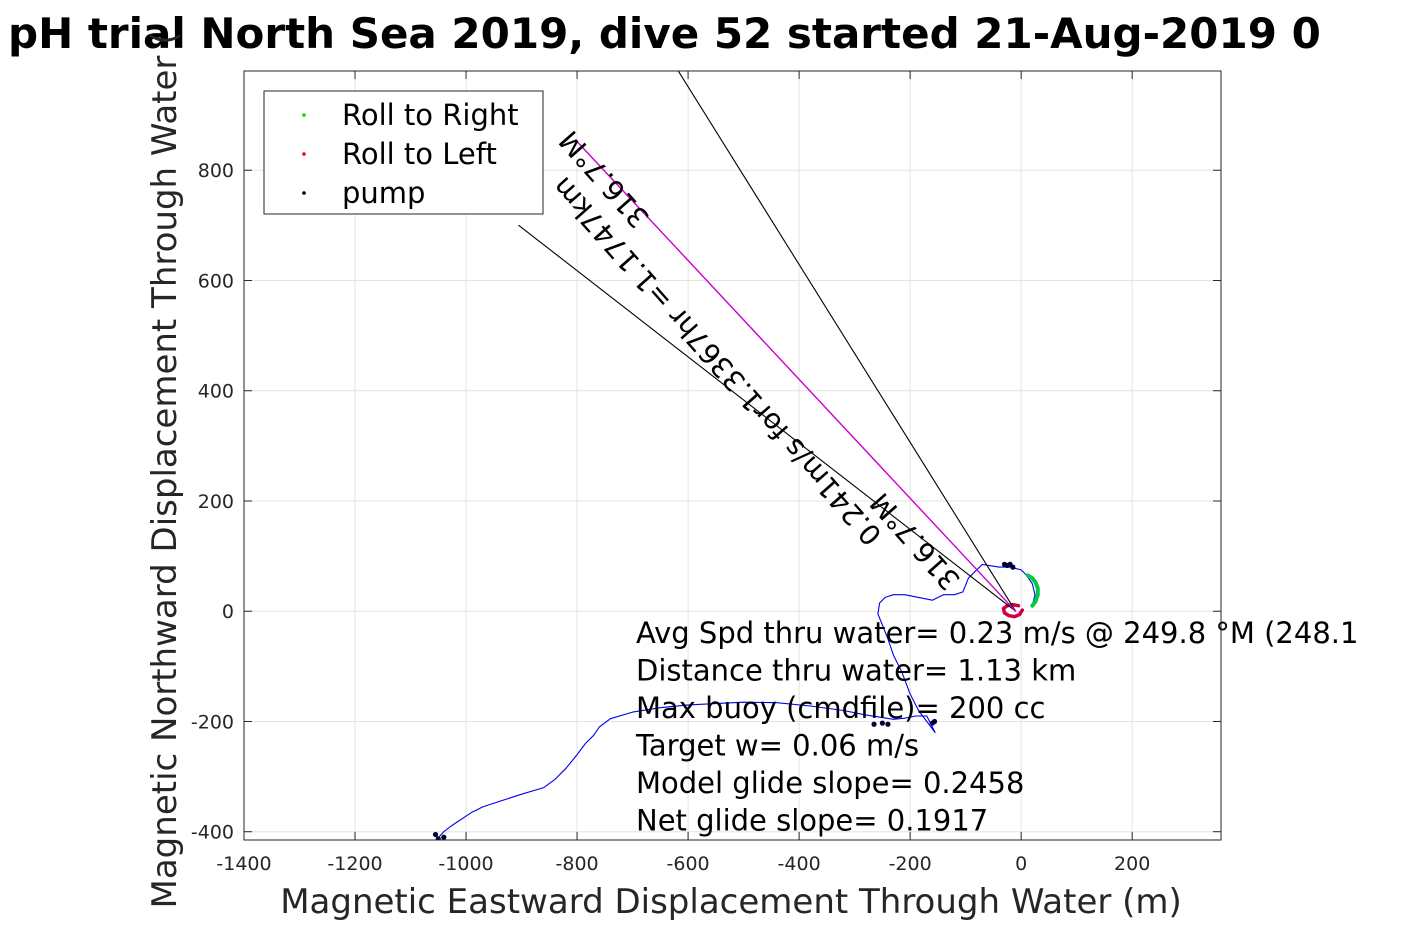  I want to click on y-tick-label: 600, so click(216, 281).